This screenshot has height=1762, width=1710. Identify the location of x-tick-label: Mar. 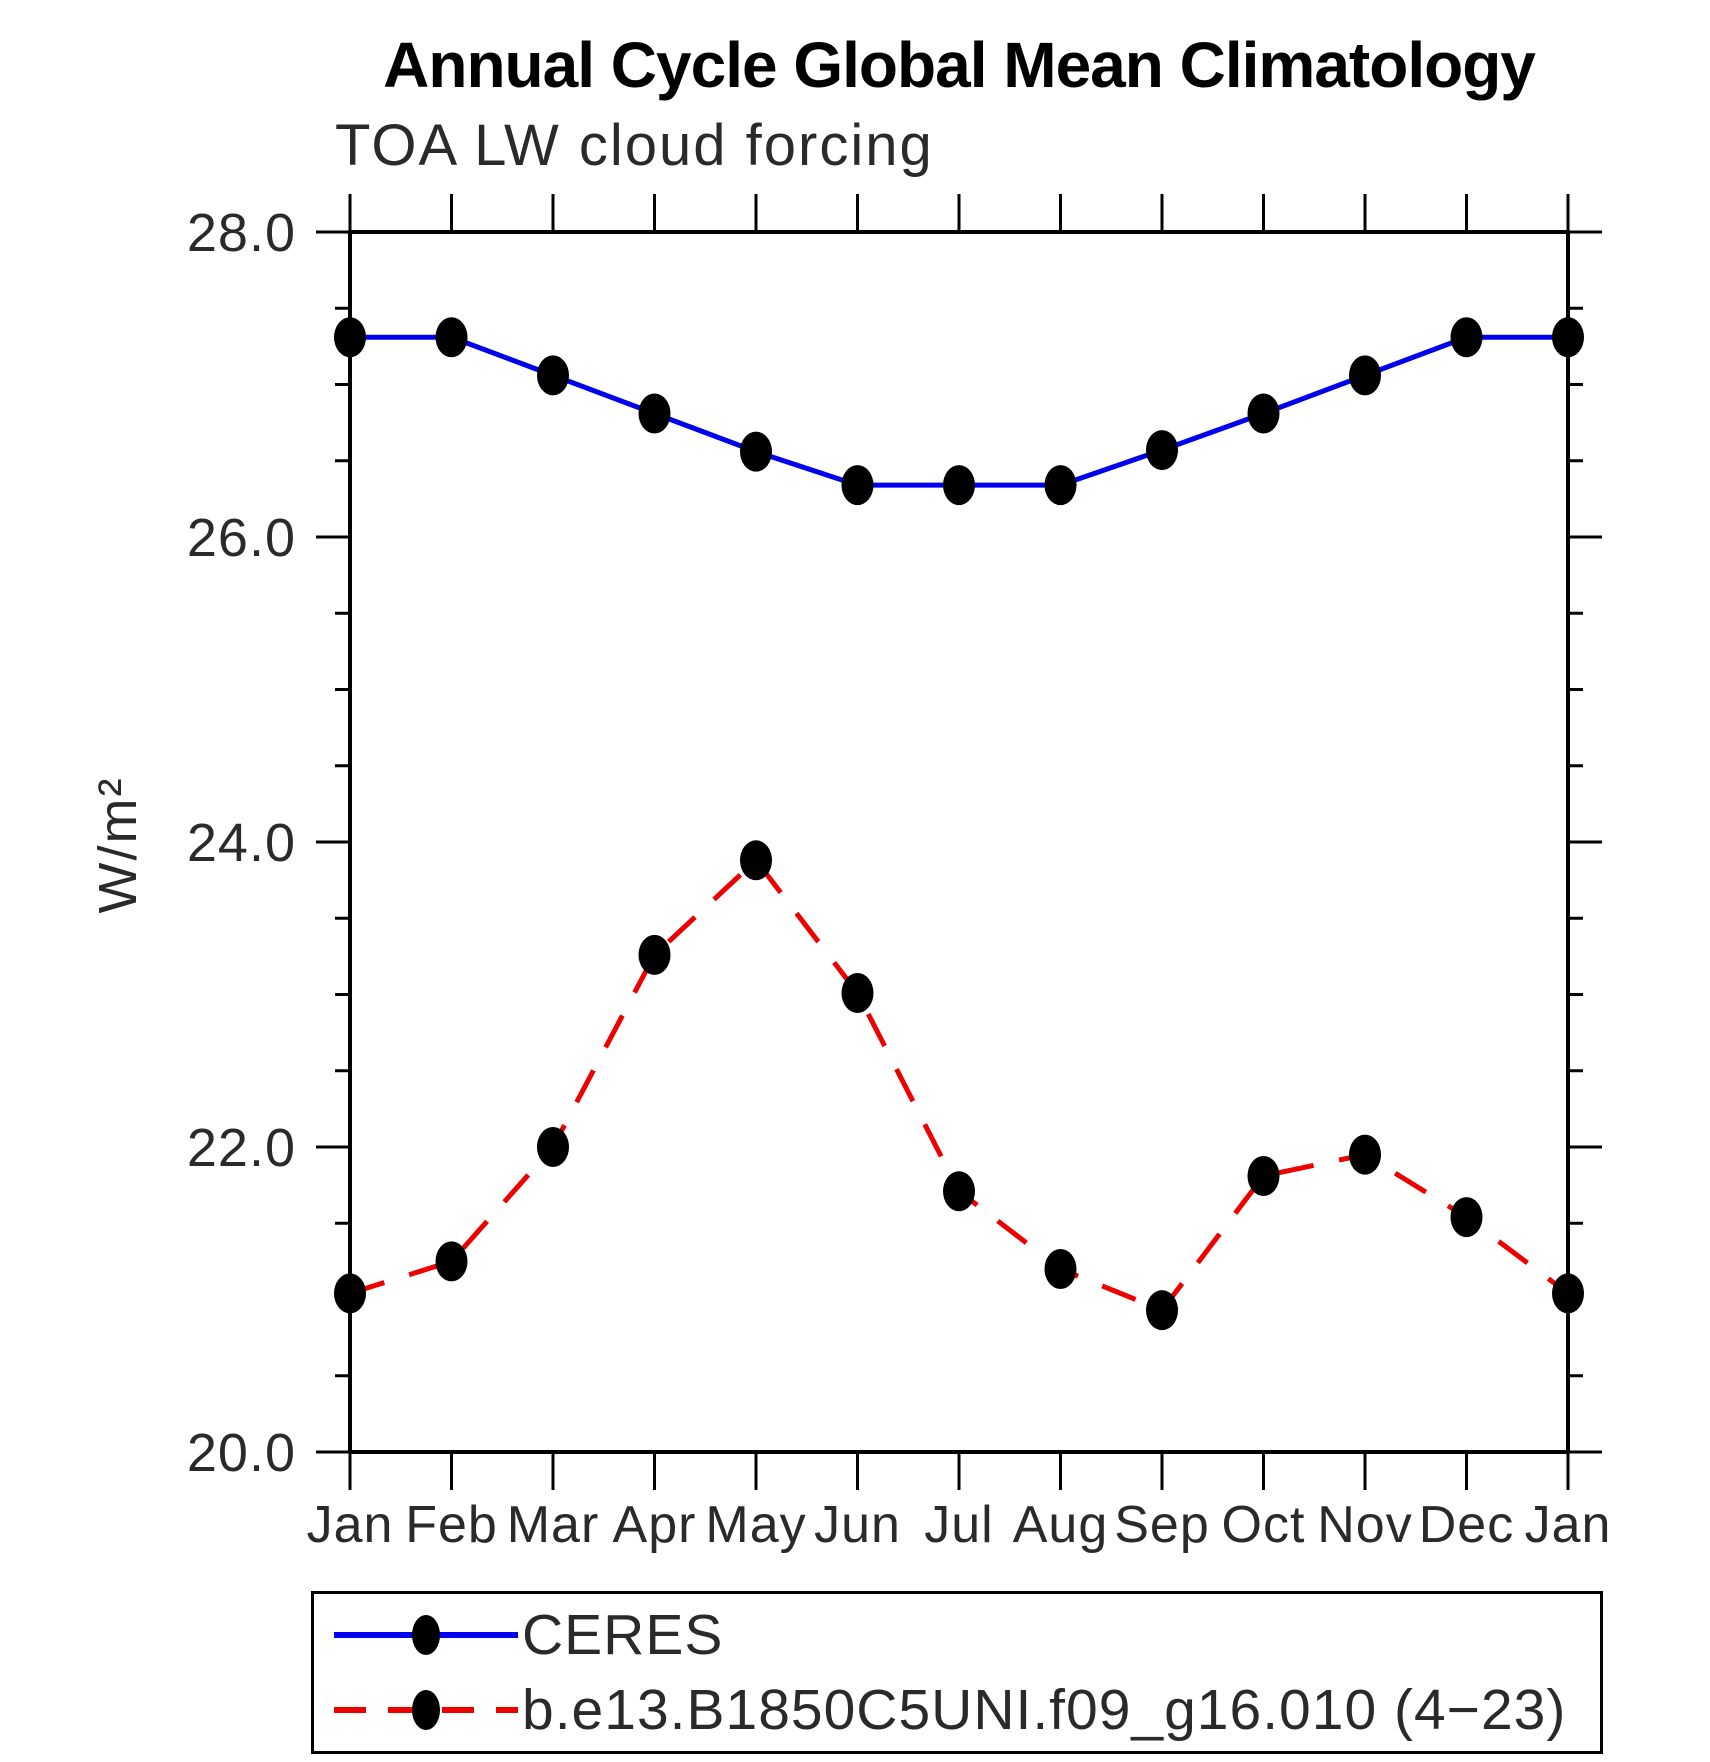
(553, 1525).